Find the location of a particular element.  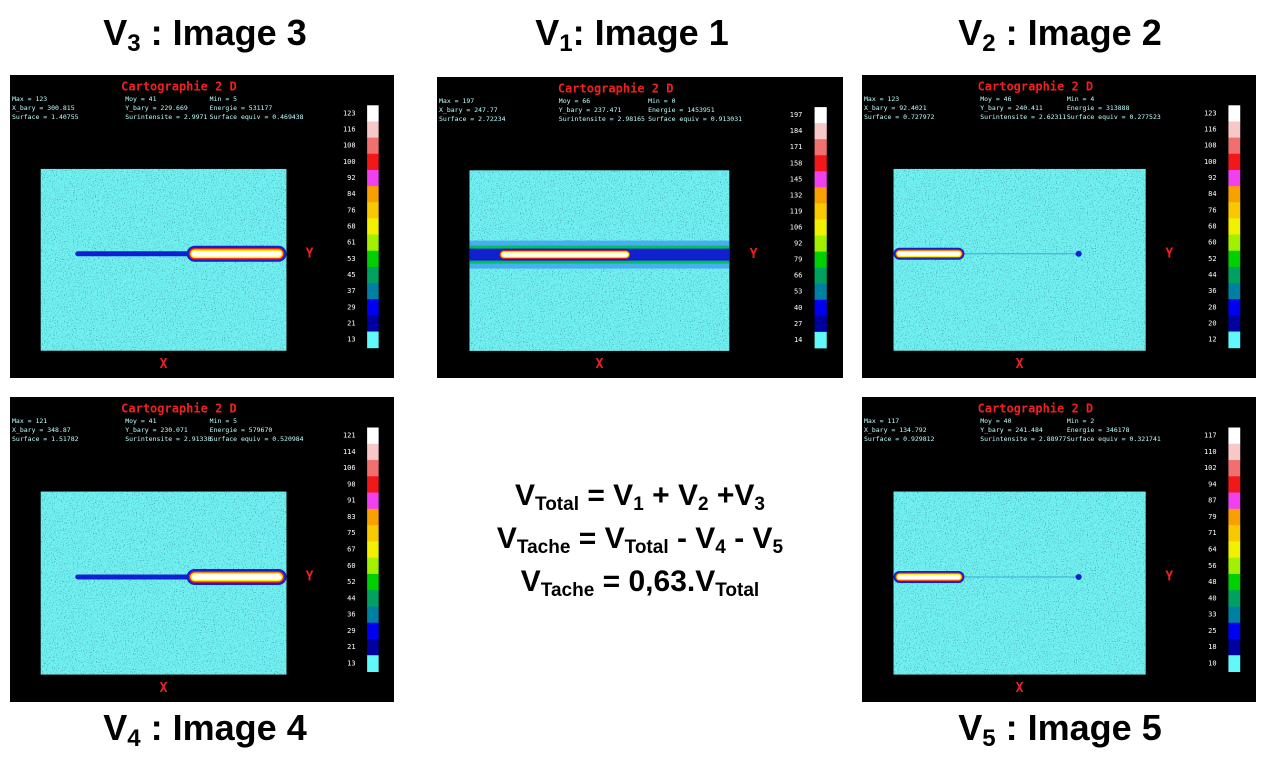

colorbar-label: 33 is located at coordinates (1212, 615).